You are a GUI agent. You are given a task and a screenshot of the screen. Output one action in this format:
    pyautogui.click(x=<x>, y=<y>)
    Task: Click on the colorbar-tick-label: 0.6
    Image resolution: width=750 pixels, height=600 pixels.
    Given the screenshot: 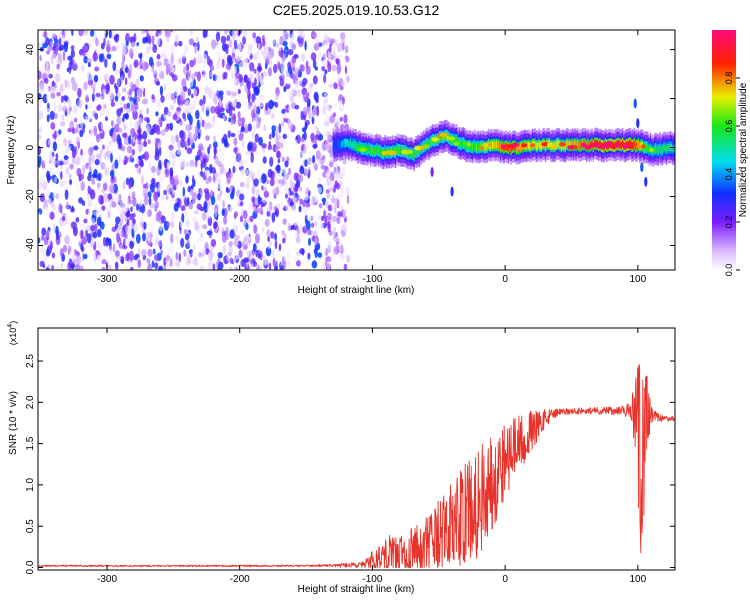 What is the action you would take?
    pyautogui.click(x=729, y=126)
    